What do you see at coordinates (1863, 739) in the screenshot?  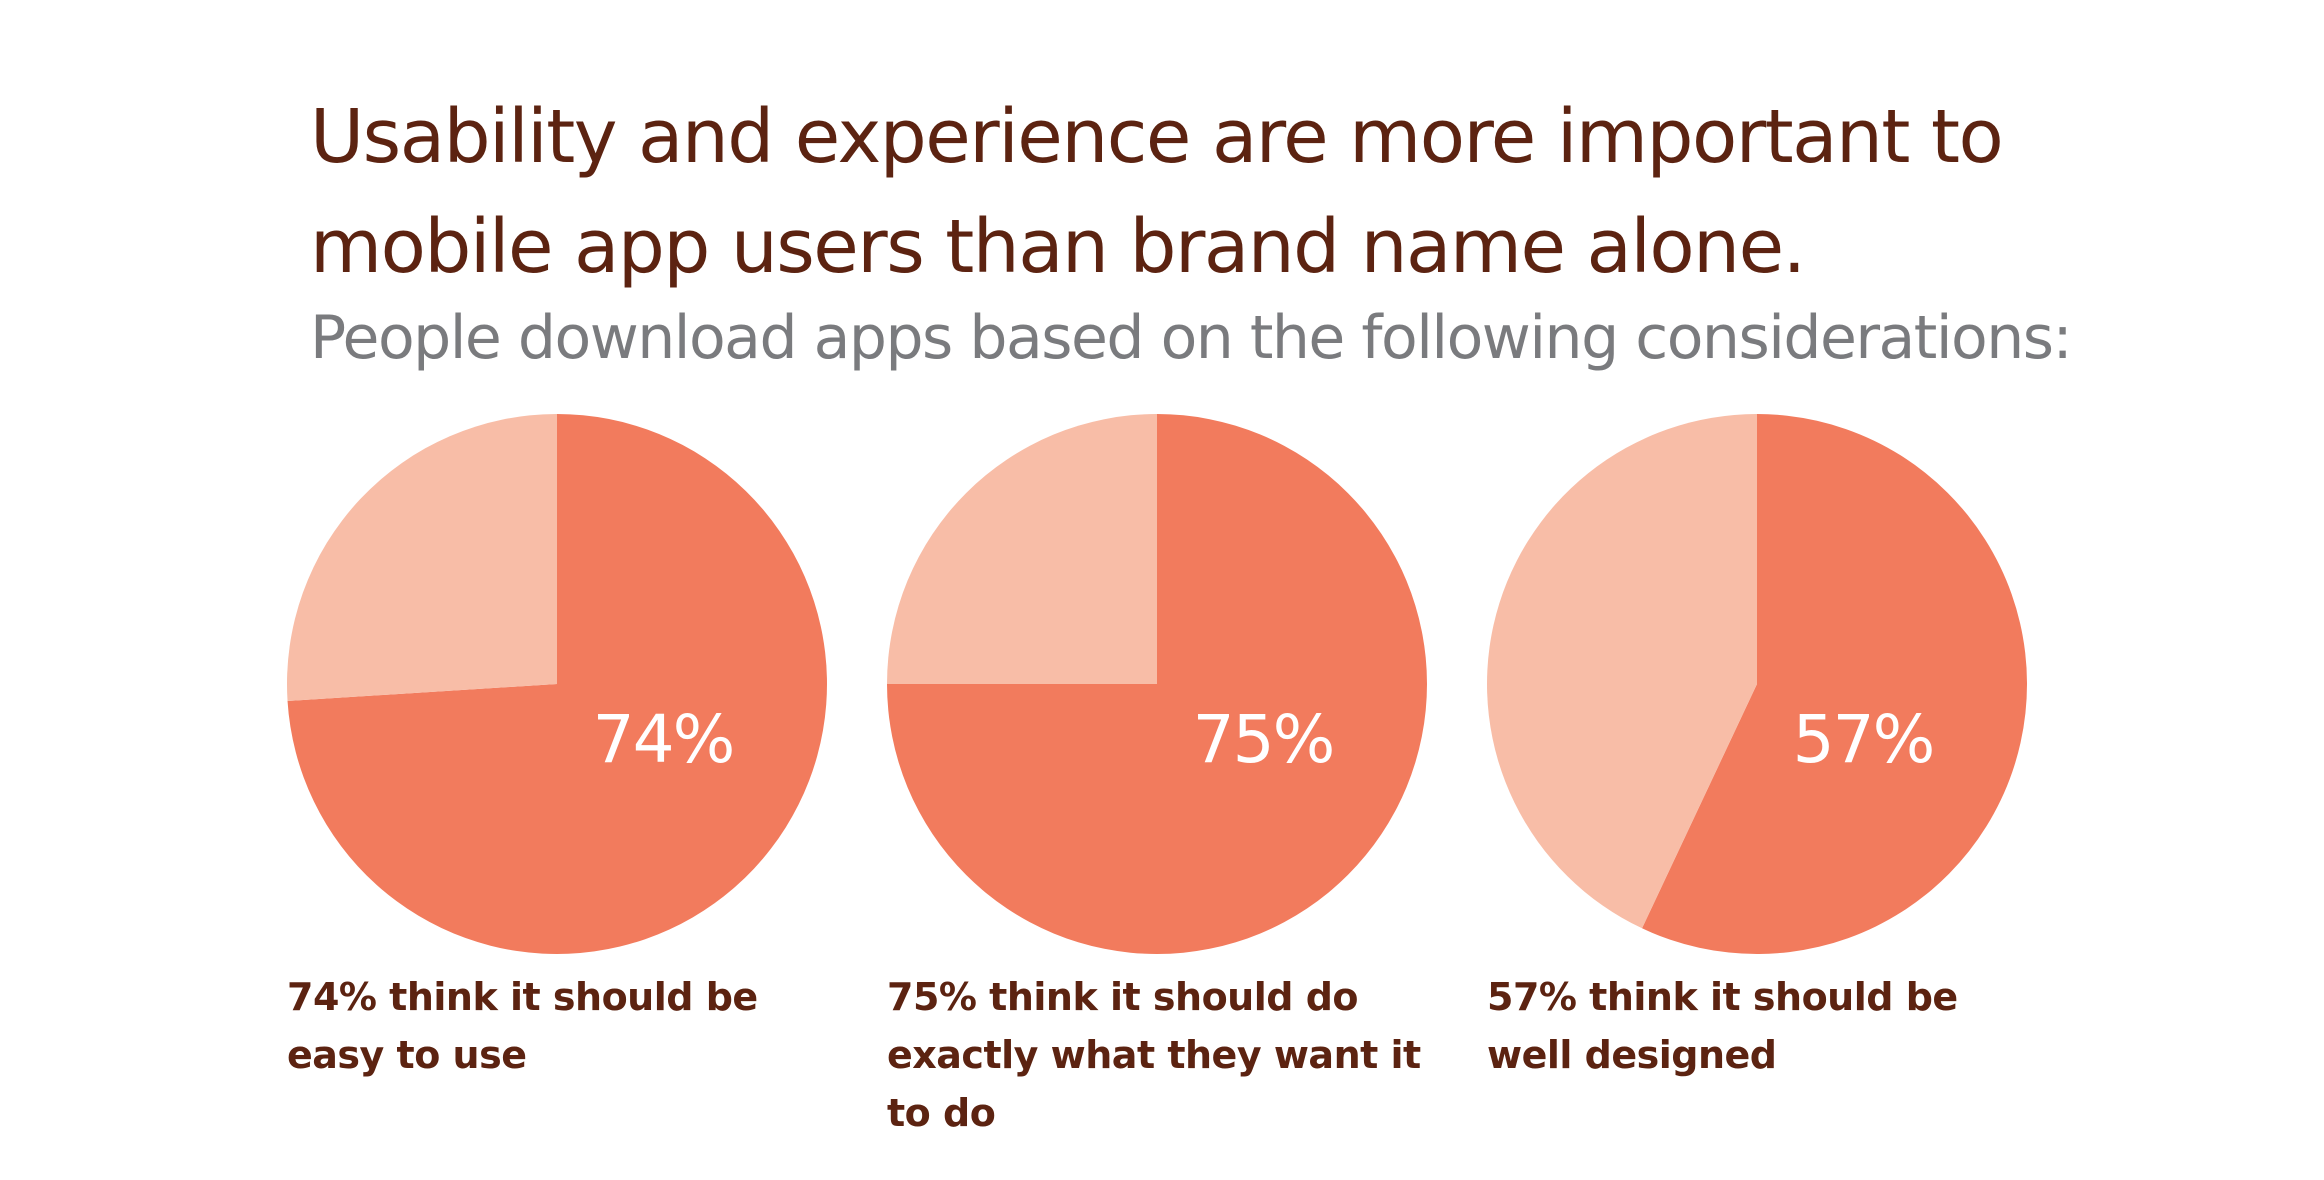 I see `pie-label-well-designed: 57%` at bounding box center [1863, 739].